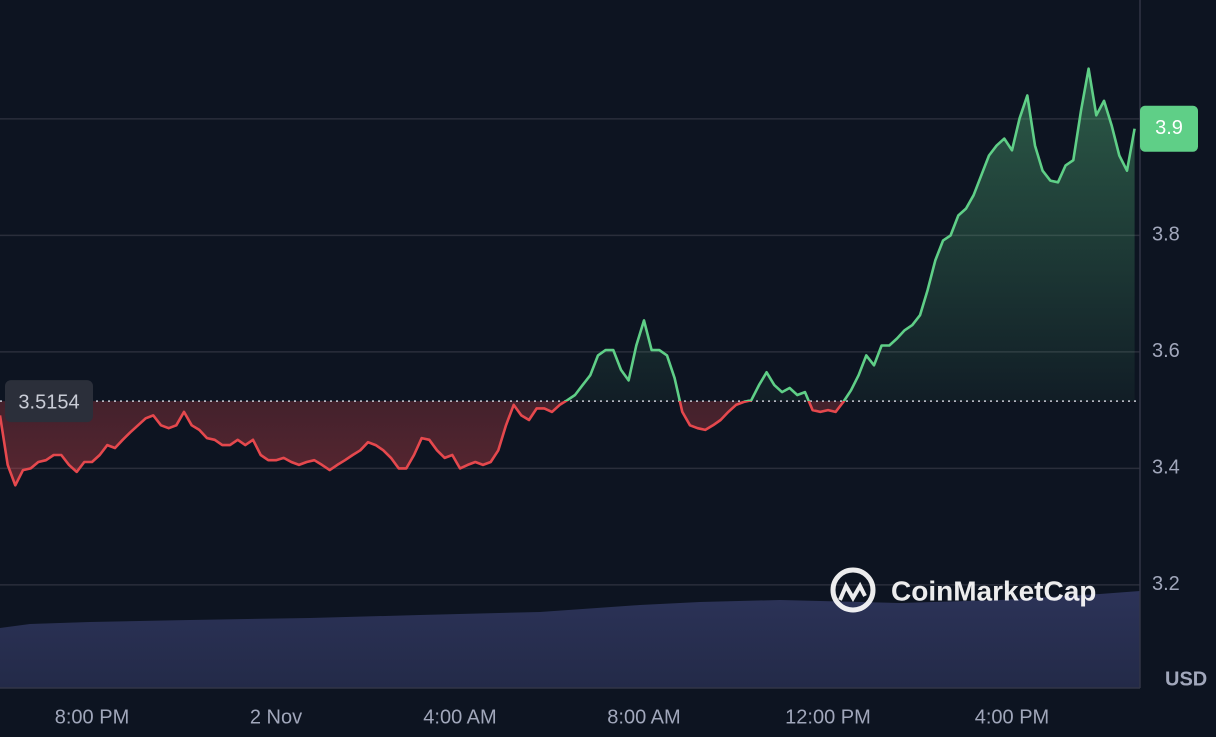 This screenshot has height=737, width=1216. Describe the element at coordinates (828, 717) in the screenshot. I see `x-tick-label: 12:00 PM` at that location.